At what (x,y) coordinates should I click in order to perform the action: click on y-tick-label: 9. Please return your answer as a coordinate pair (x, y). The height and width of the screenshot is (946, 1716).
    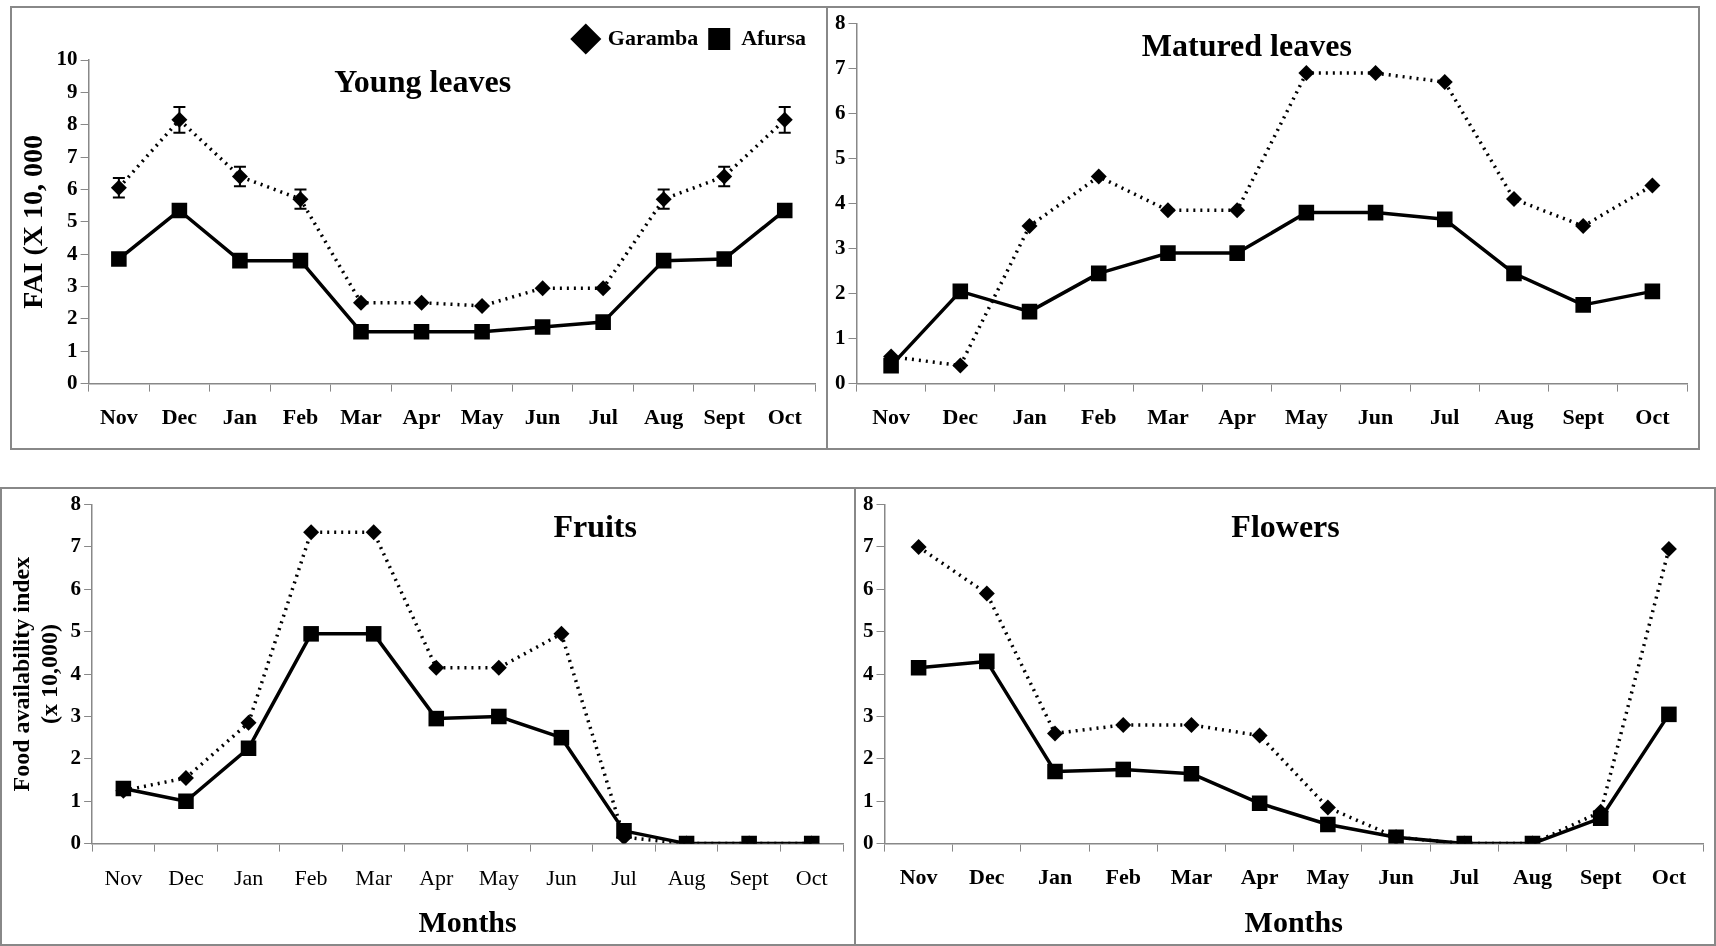
    Looking at the image, I should click on (72, 90).